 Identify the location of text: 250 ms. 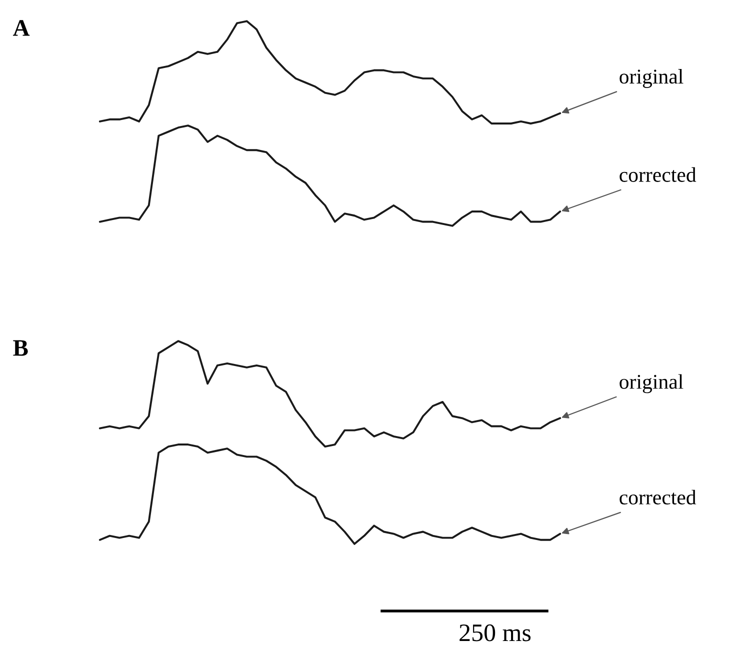
(495, 633).